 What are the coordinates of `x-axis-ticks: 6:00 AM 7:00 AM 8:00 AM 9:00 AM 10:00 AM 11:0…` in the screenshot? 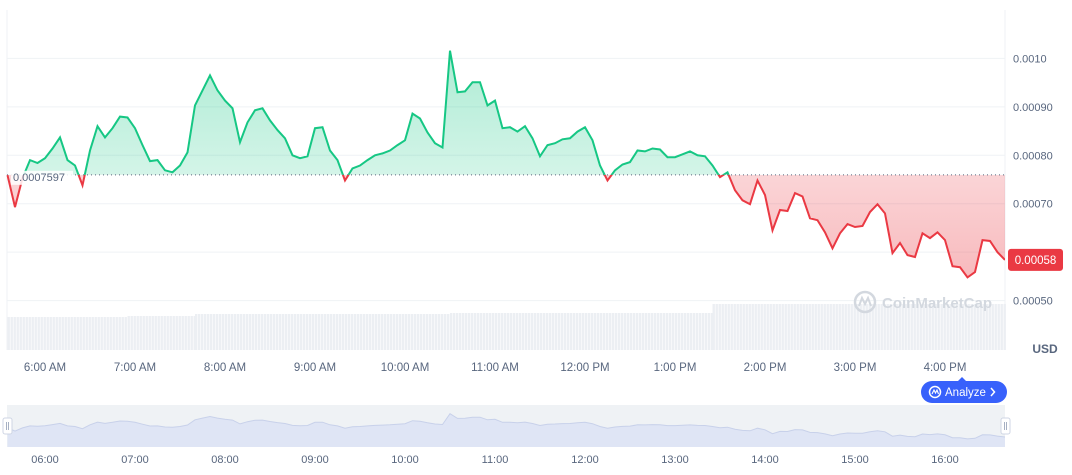 It's located at (495, 368).